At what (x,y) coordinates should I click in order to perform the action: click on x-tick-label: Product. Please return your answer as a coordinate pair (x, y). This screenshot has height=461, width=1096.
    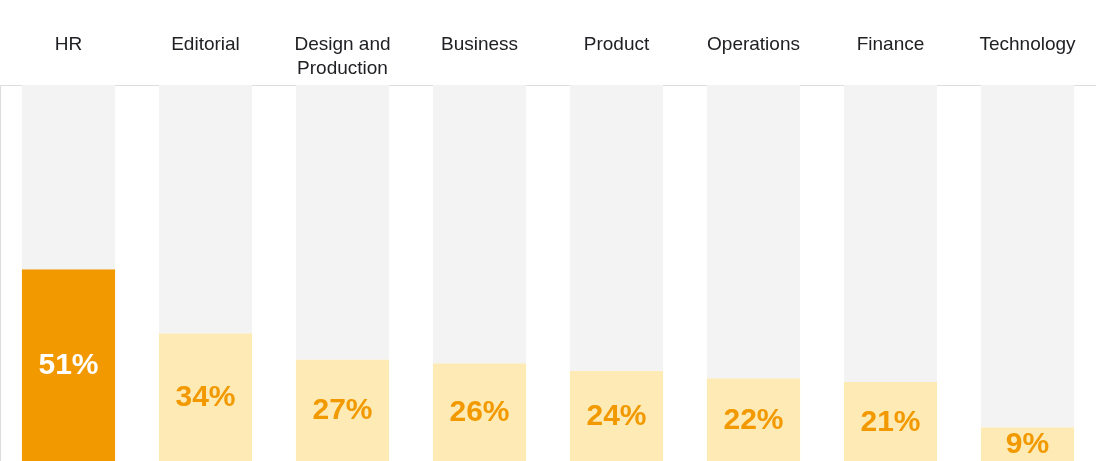
    Looking at the image, I should click on (616, 43).